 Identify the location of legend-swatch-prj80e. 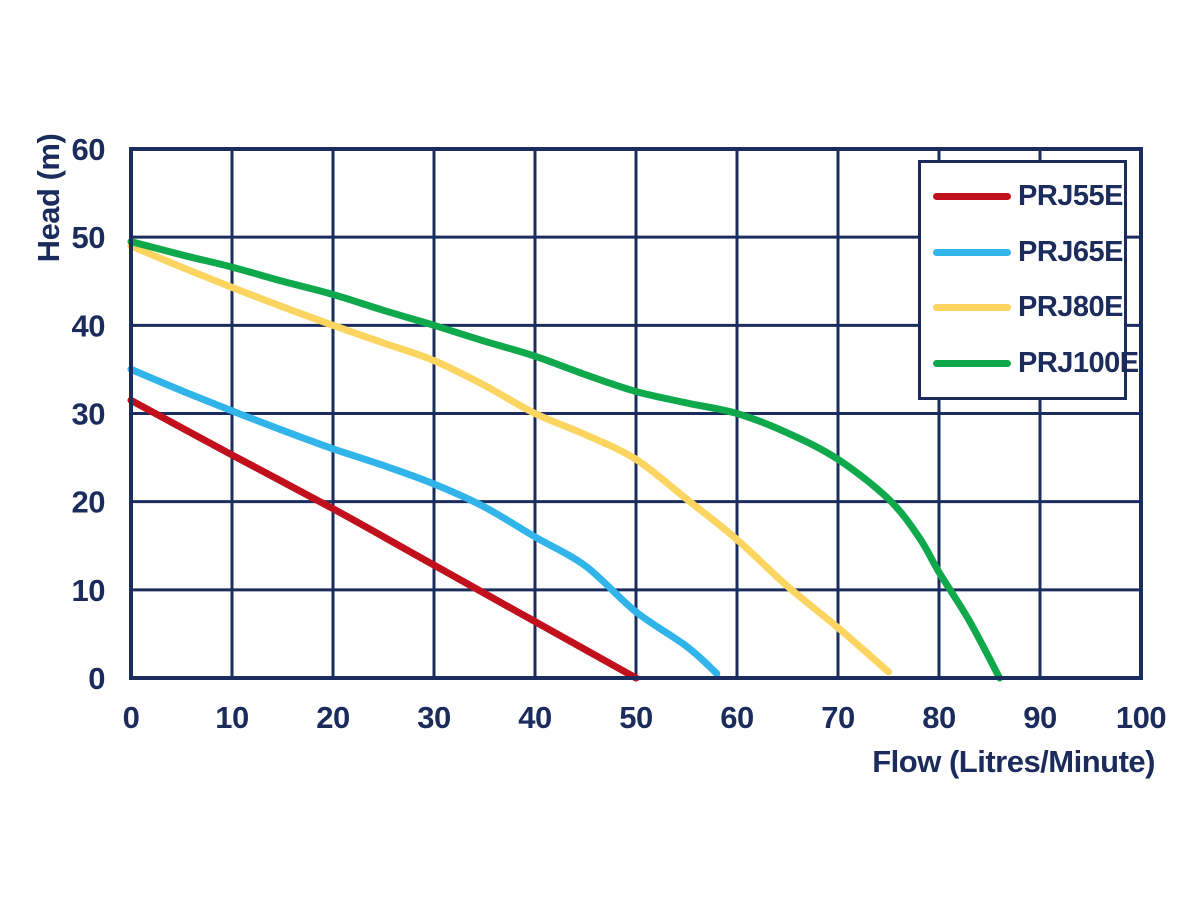
(972, 308).